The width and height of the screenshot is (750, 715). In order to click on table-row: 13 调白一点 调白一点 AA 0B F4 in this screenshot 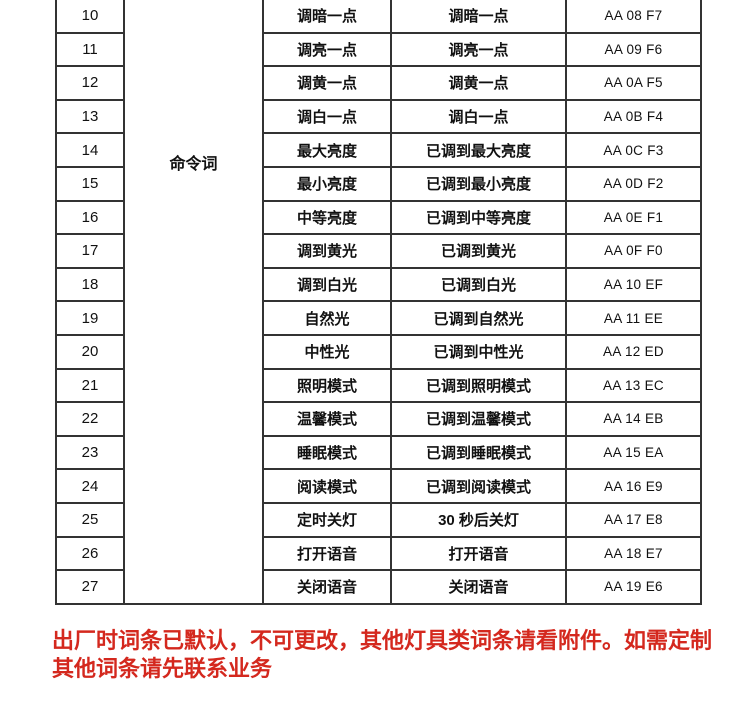, I will do `click(378, 116)`.